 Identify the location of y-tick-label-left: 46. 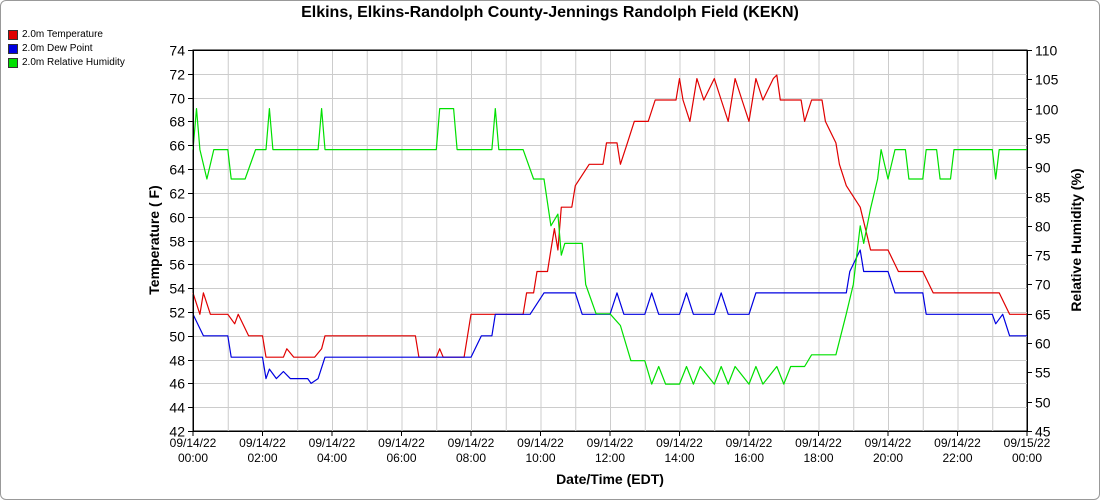
(177, 384).